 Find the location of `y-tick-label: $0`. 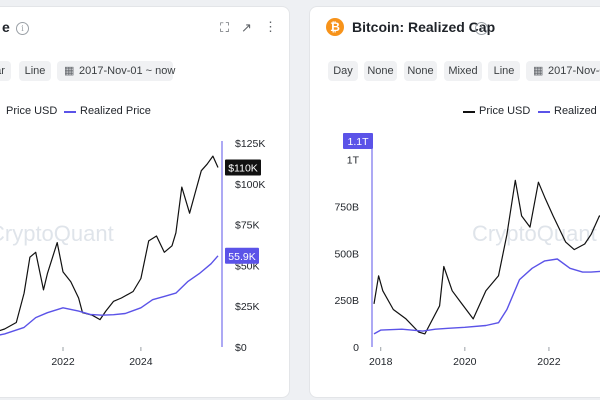

y-tick-label: $0 is located at coordinates (241, 348).